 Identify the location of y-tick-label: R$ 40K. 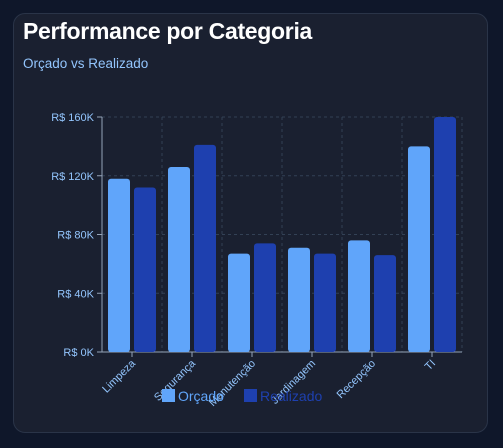
(75, 294).